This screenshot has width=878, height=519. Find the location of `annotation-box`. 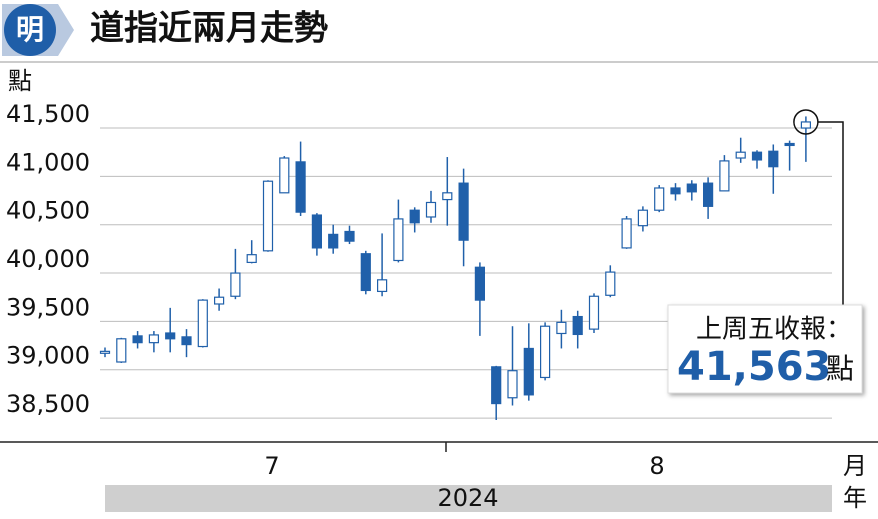

annotation-box is located at coordinates (765, 349).